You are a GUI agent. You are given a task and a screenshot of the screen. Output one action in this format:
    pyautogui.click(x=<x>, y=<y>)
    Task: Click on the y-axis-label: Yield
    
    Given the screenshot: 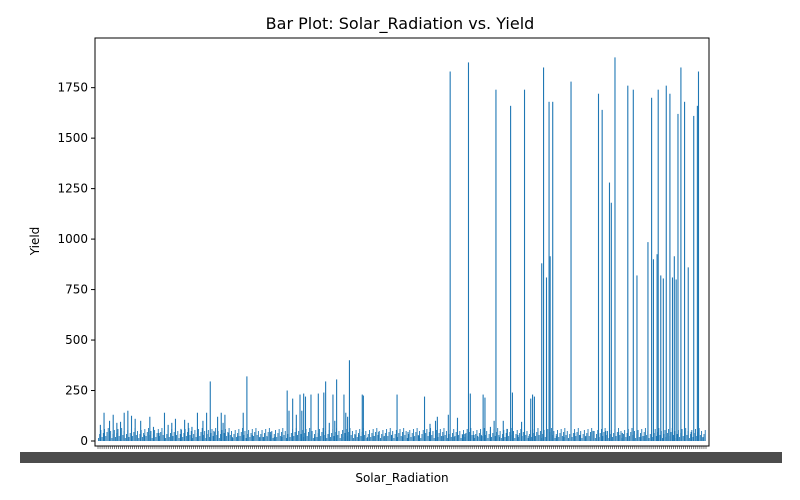 What is the action you would take?
    pyautogui.click(x=35, y=242)
    